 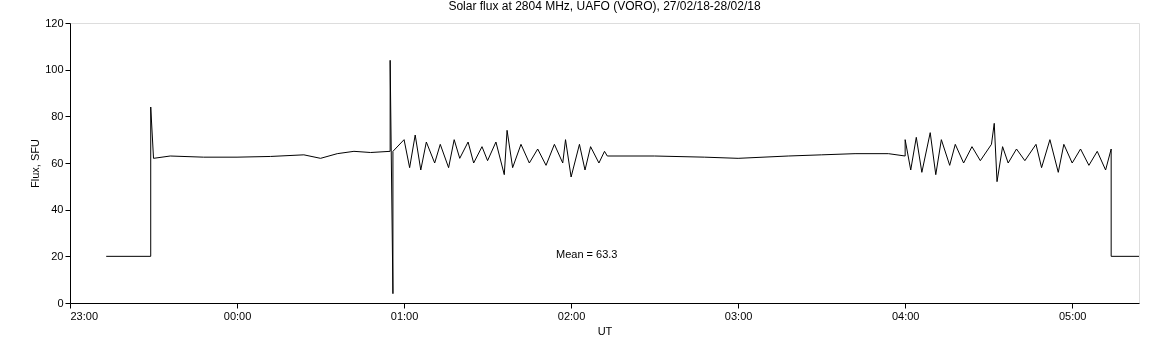 What do you see at coordinates (84, 315) in the screenshot?
I see `x-tick-label: 23:00` at bounding box center [84, 315].